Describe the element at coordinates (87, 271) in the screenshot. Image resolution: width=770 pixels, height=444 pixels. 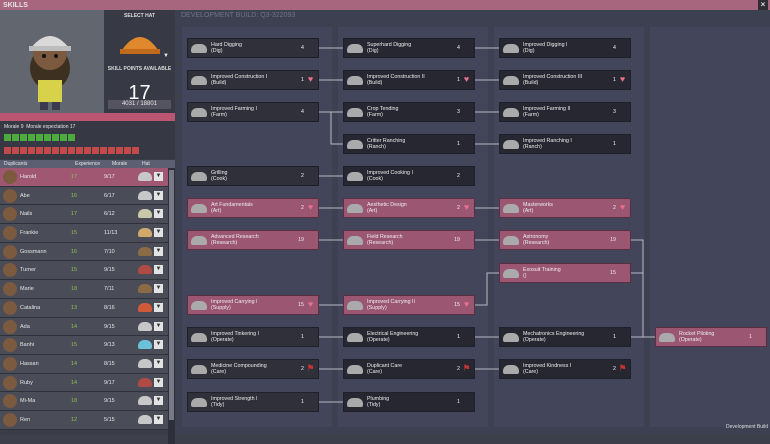
I see `duplicant-row: Turner 15 9/15 ▼` at that location.